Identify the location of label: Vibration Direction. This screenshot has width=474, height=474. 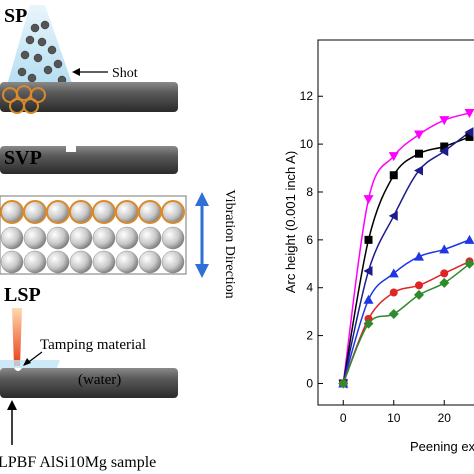
(229, 243).